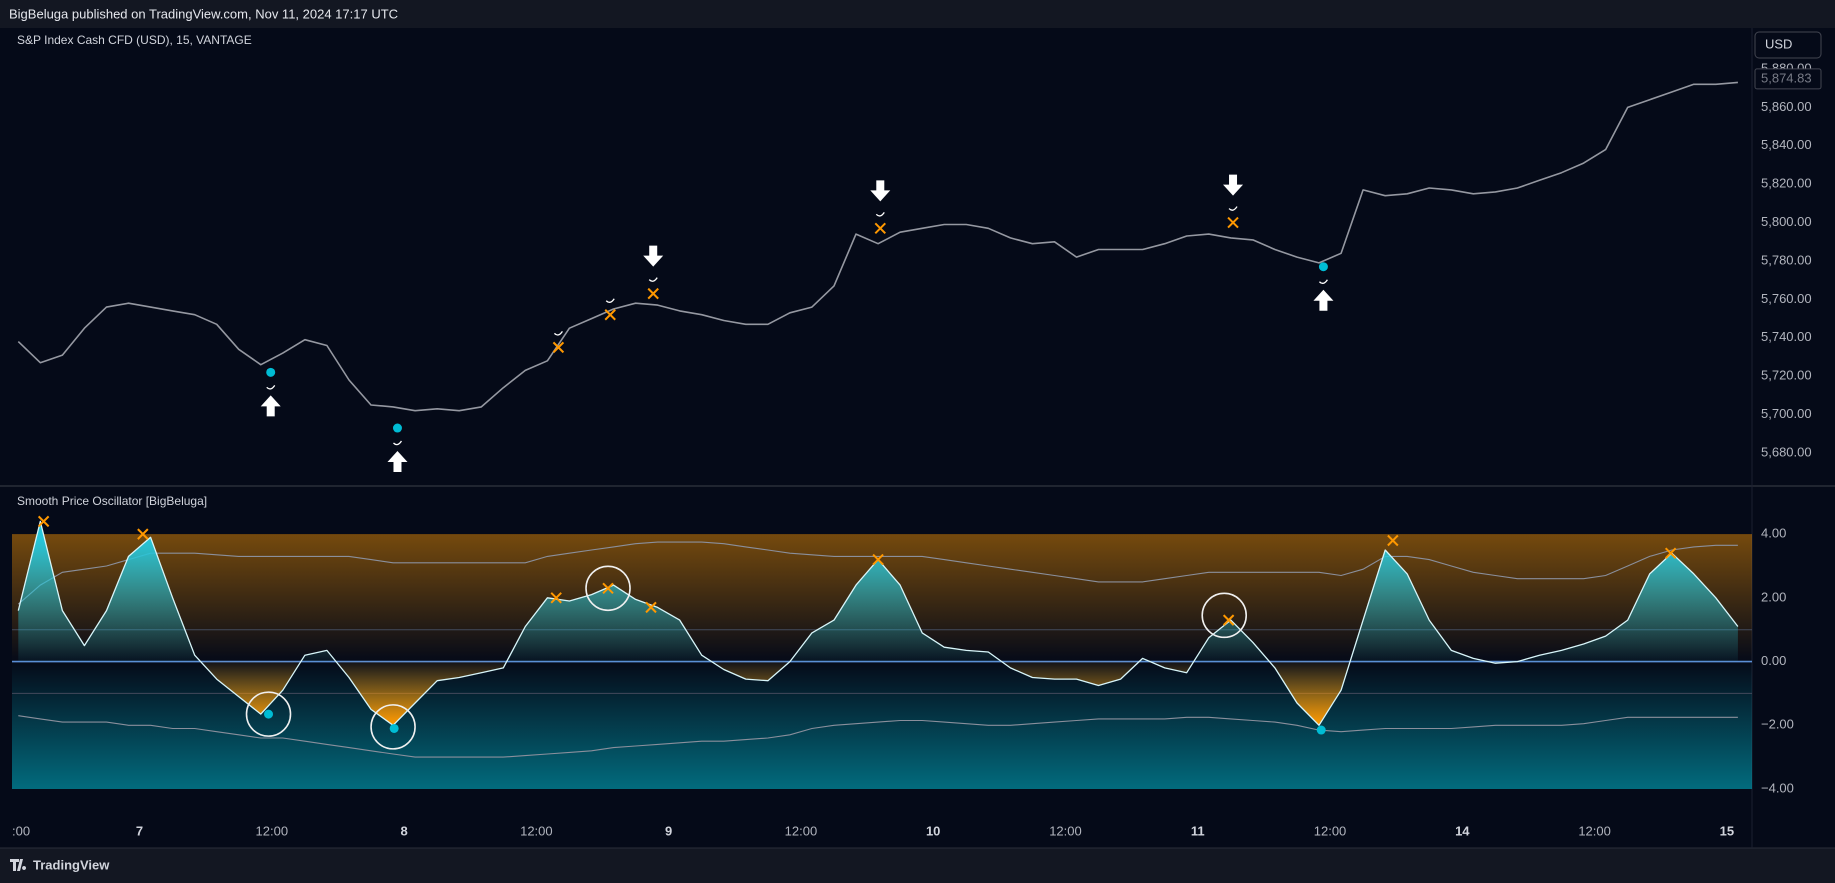 The width and height of the screenshot is (1835, 883). What do you see at coordinates (1786, 375) in the screenshot?
I see `y-tick-label: 5,720.00` at bounding box center [1786, 375].